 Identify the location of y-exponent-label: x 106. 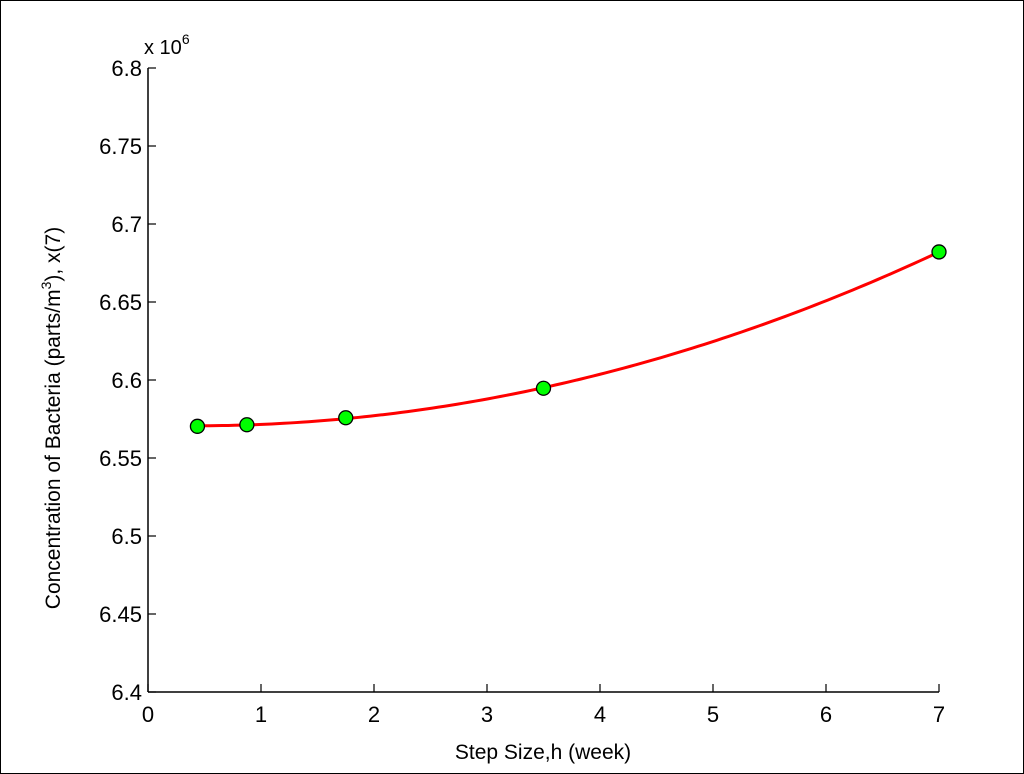
(167, 45).